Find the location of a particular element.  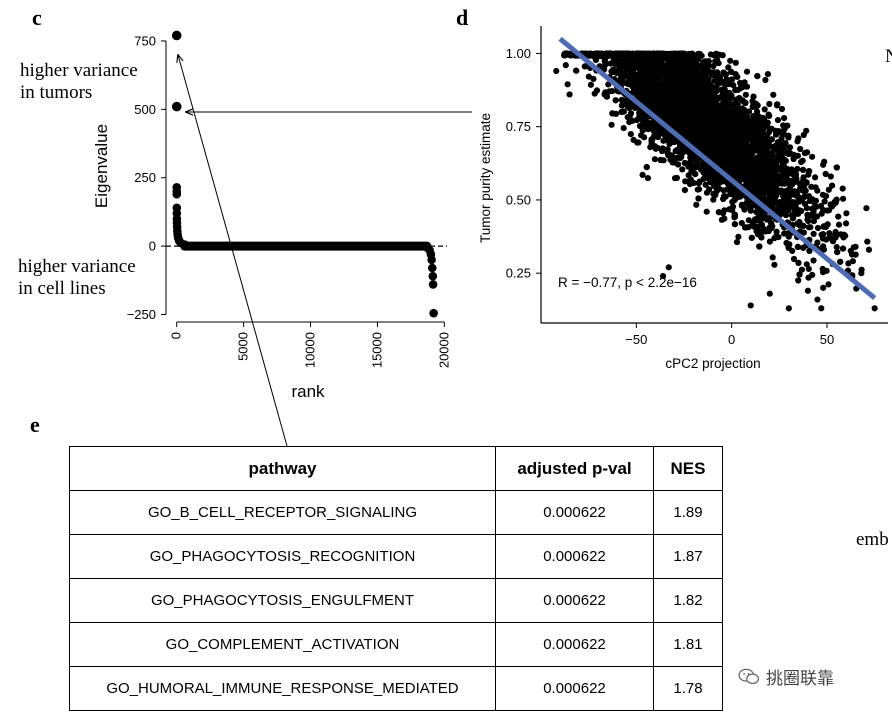

eigenvalue-point is located at coordinates (177, 194).